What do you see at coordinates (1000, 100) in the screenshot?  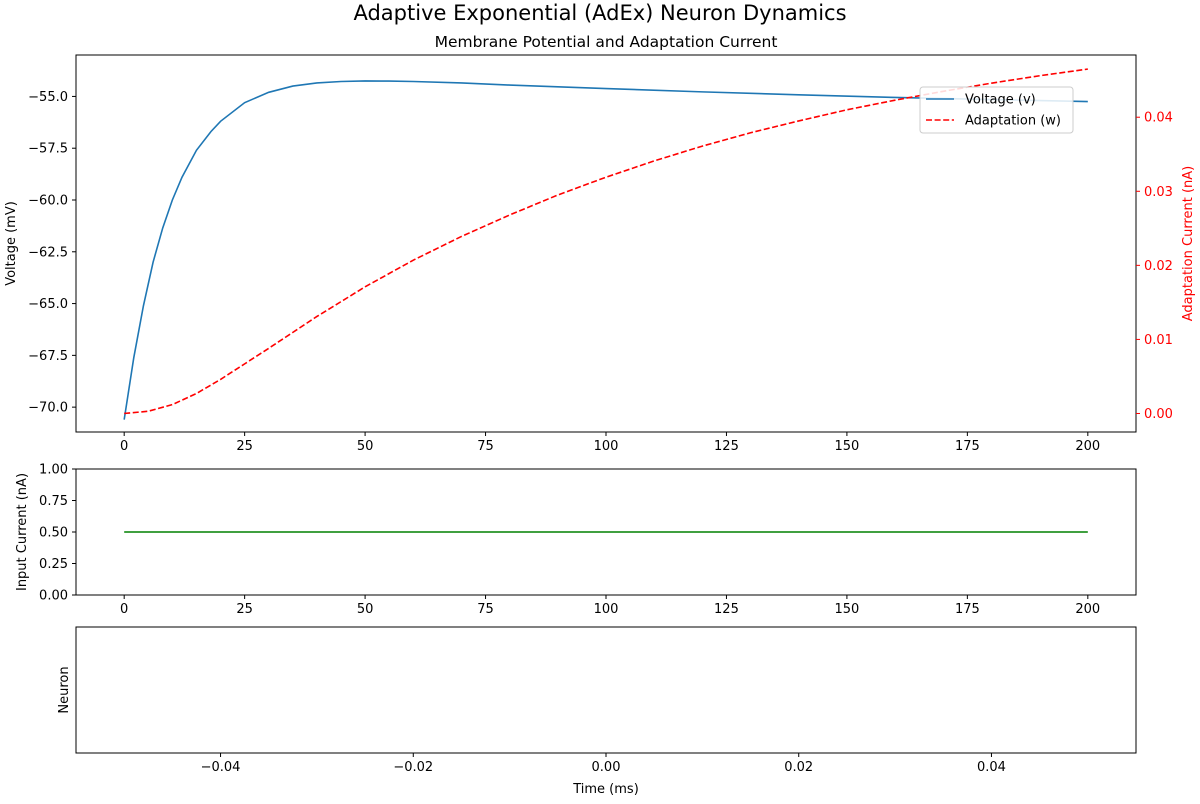 I see `legend-label: Voltage (v)` at bounding box center [1000, 100].